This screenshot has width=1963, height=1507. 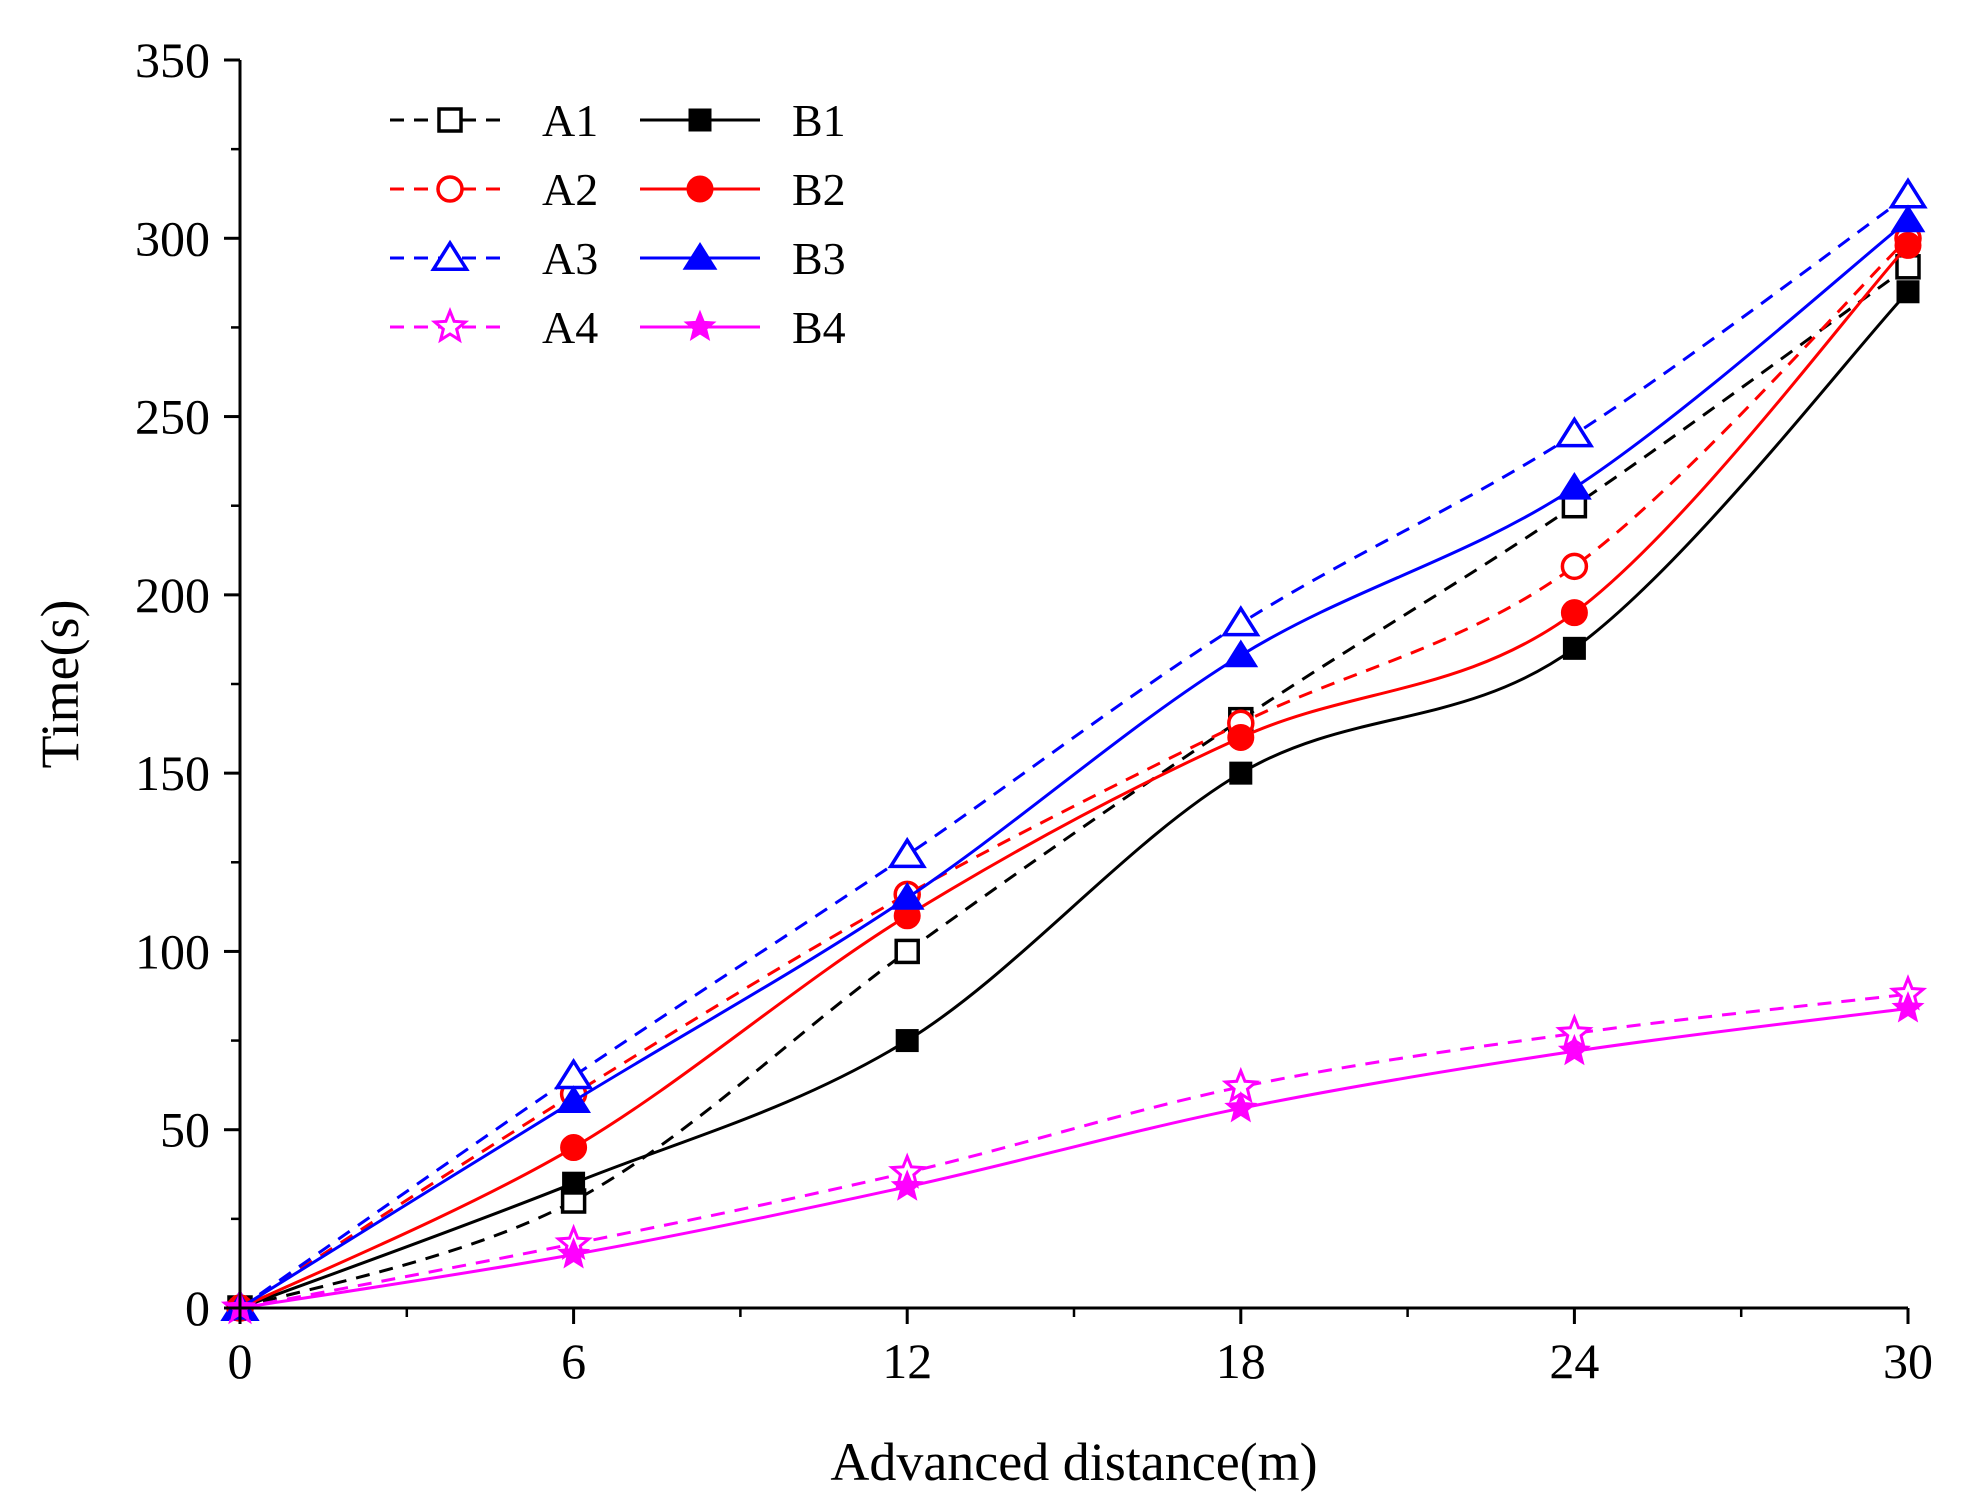 What do you see at coordinates (494, 327) in the screenshot?
I see `legend-item-a4: A4` at bounding box center [494, 327].